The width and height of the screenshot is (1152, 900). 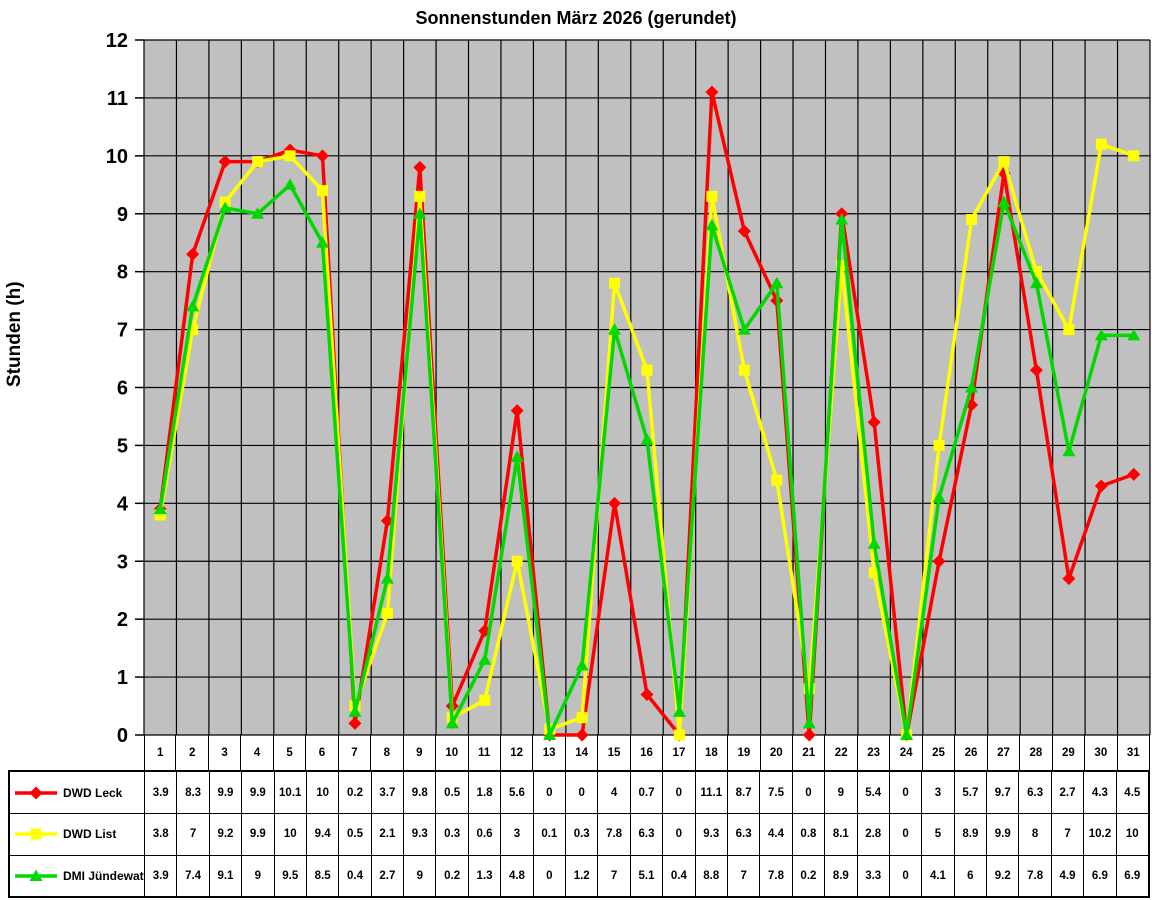 I want to click on value-cell: 4.3, so click(x=1099, y=793).